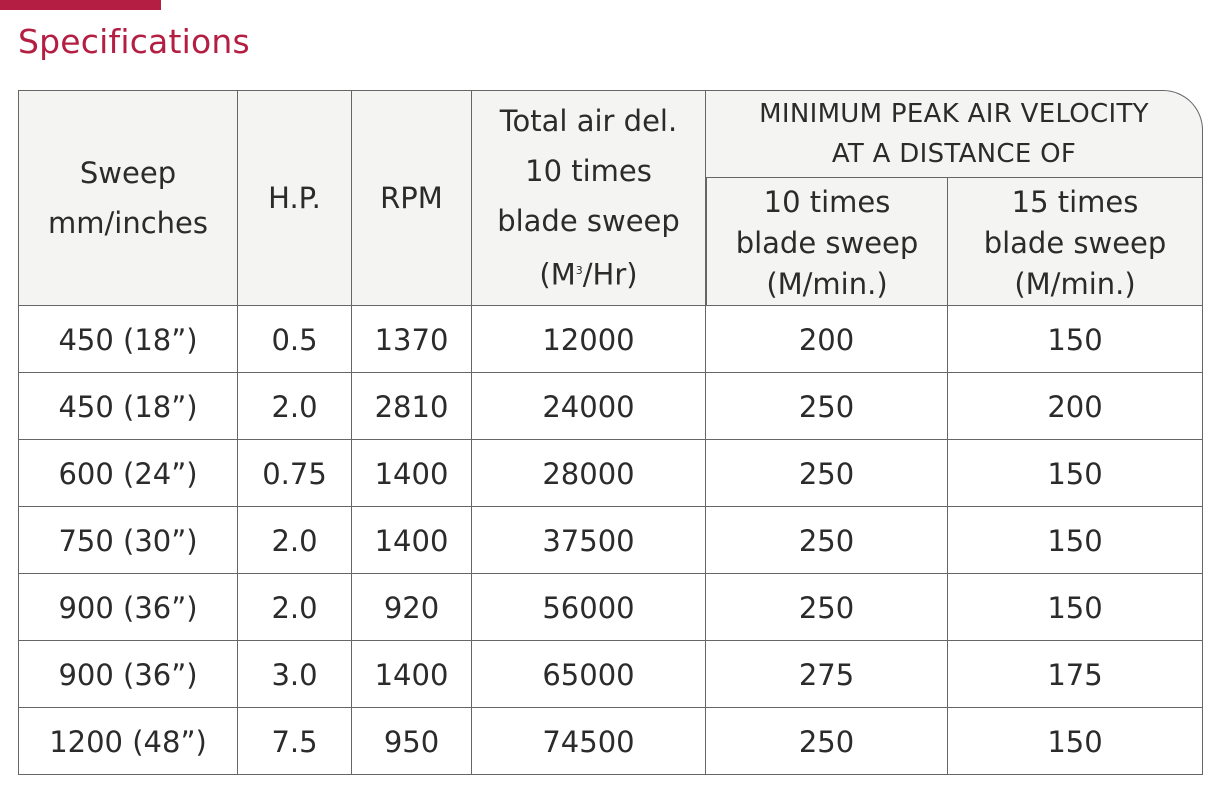 This screenshot has width=1222, height=805. Describe the element at coordinates (589, 339) in the screenshot. I see `cell-air-delivery: 12000` at that location.